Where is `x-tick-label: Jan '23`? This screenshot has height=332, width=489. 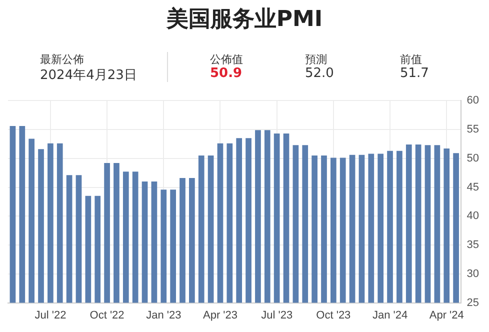 x-tick-label: Jan '23 is located at coordinates (164, 315).